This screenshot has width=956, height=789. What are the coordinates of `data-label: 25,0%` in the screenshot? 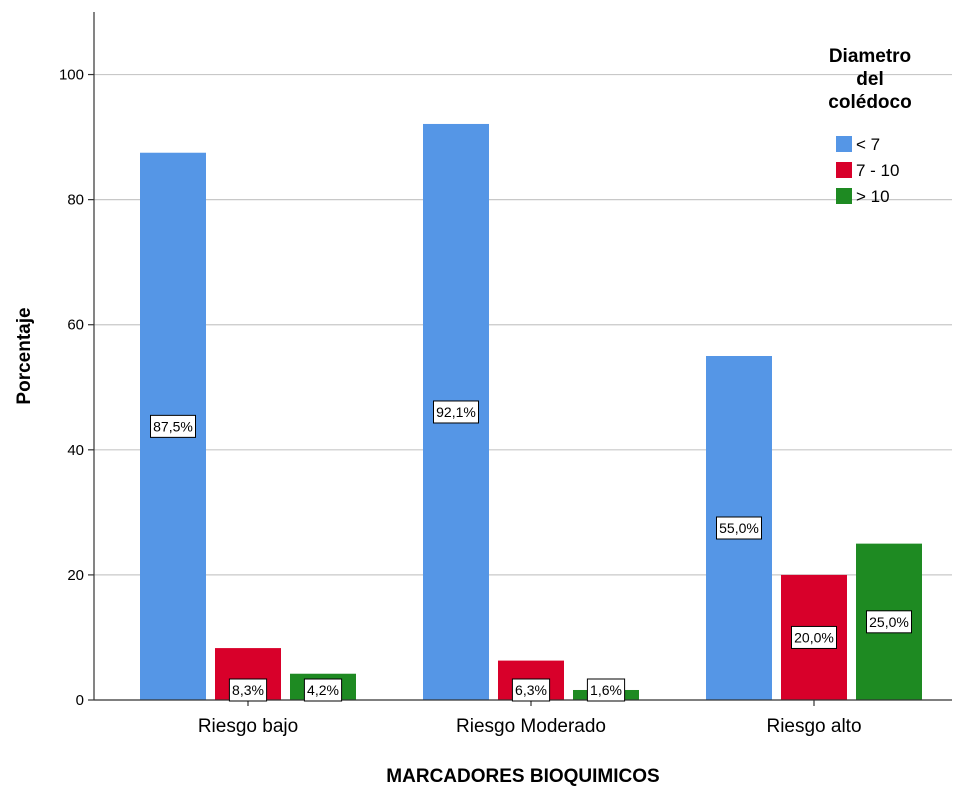 It's located at (889, 622).